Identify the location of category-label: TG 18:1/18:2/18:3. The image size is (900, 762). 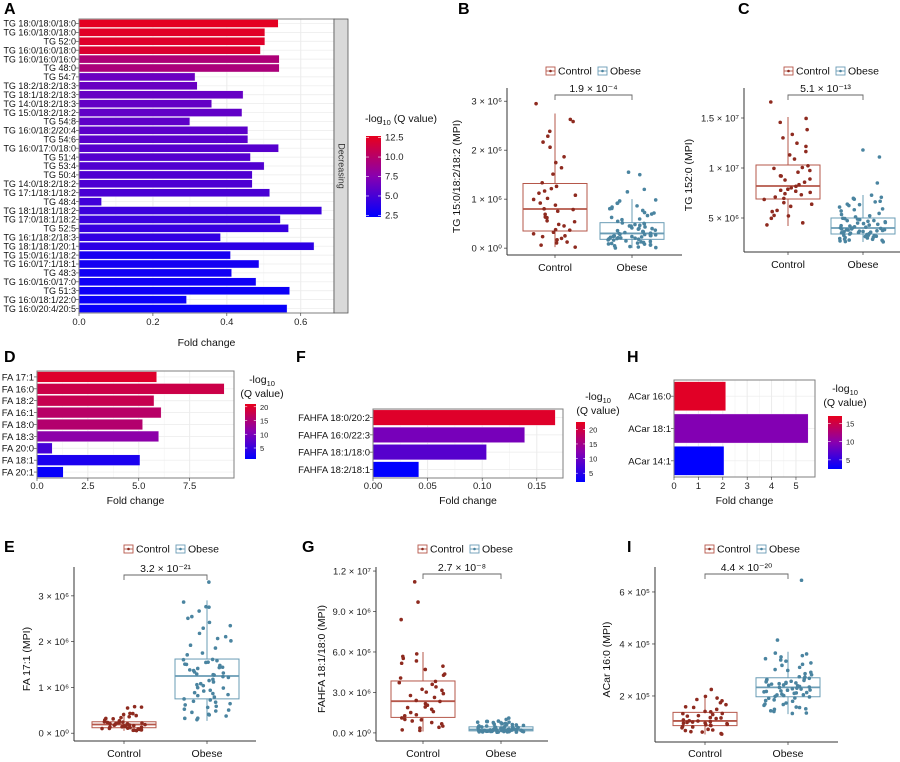
(39, 95).